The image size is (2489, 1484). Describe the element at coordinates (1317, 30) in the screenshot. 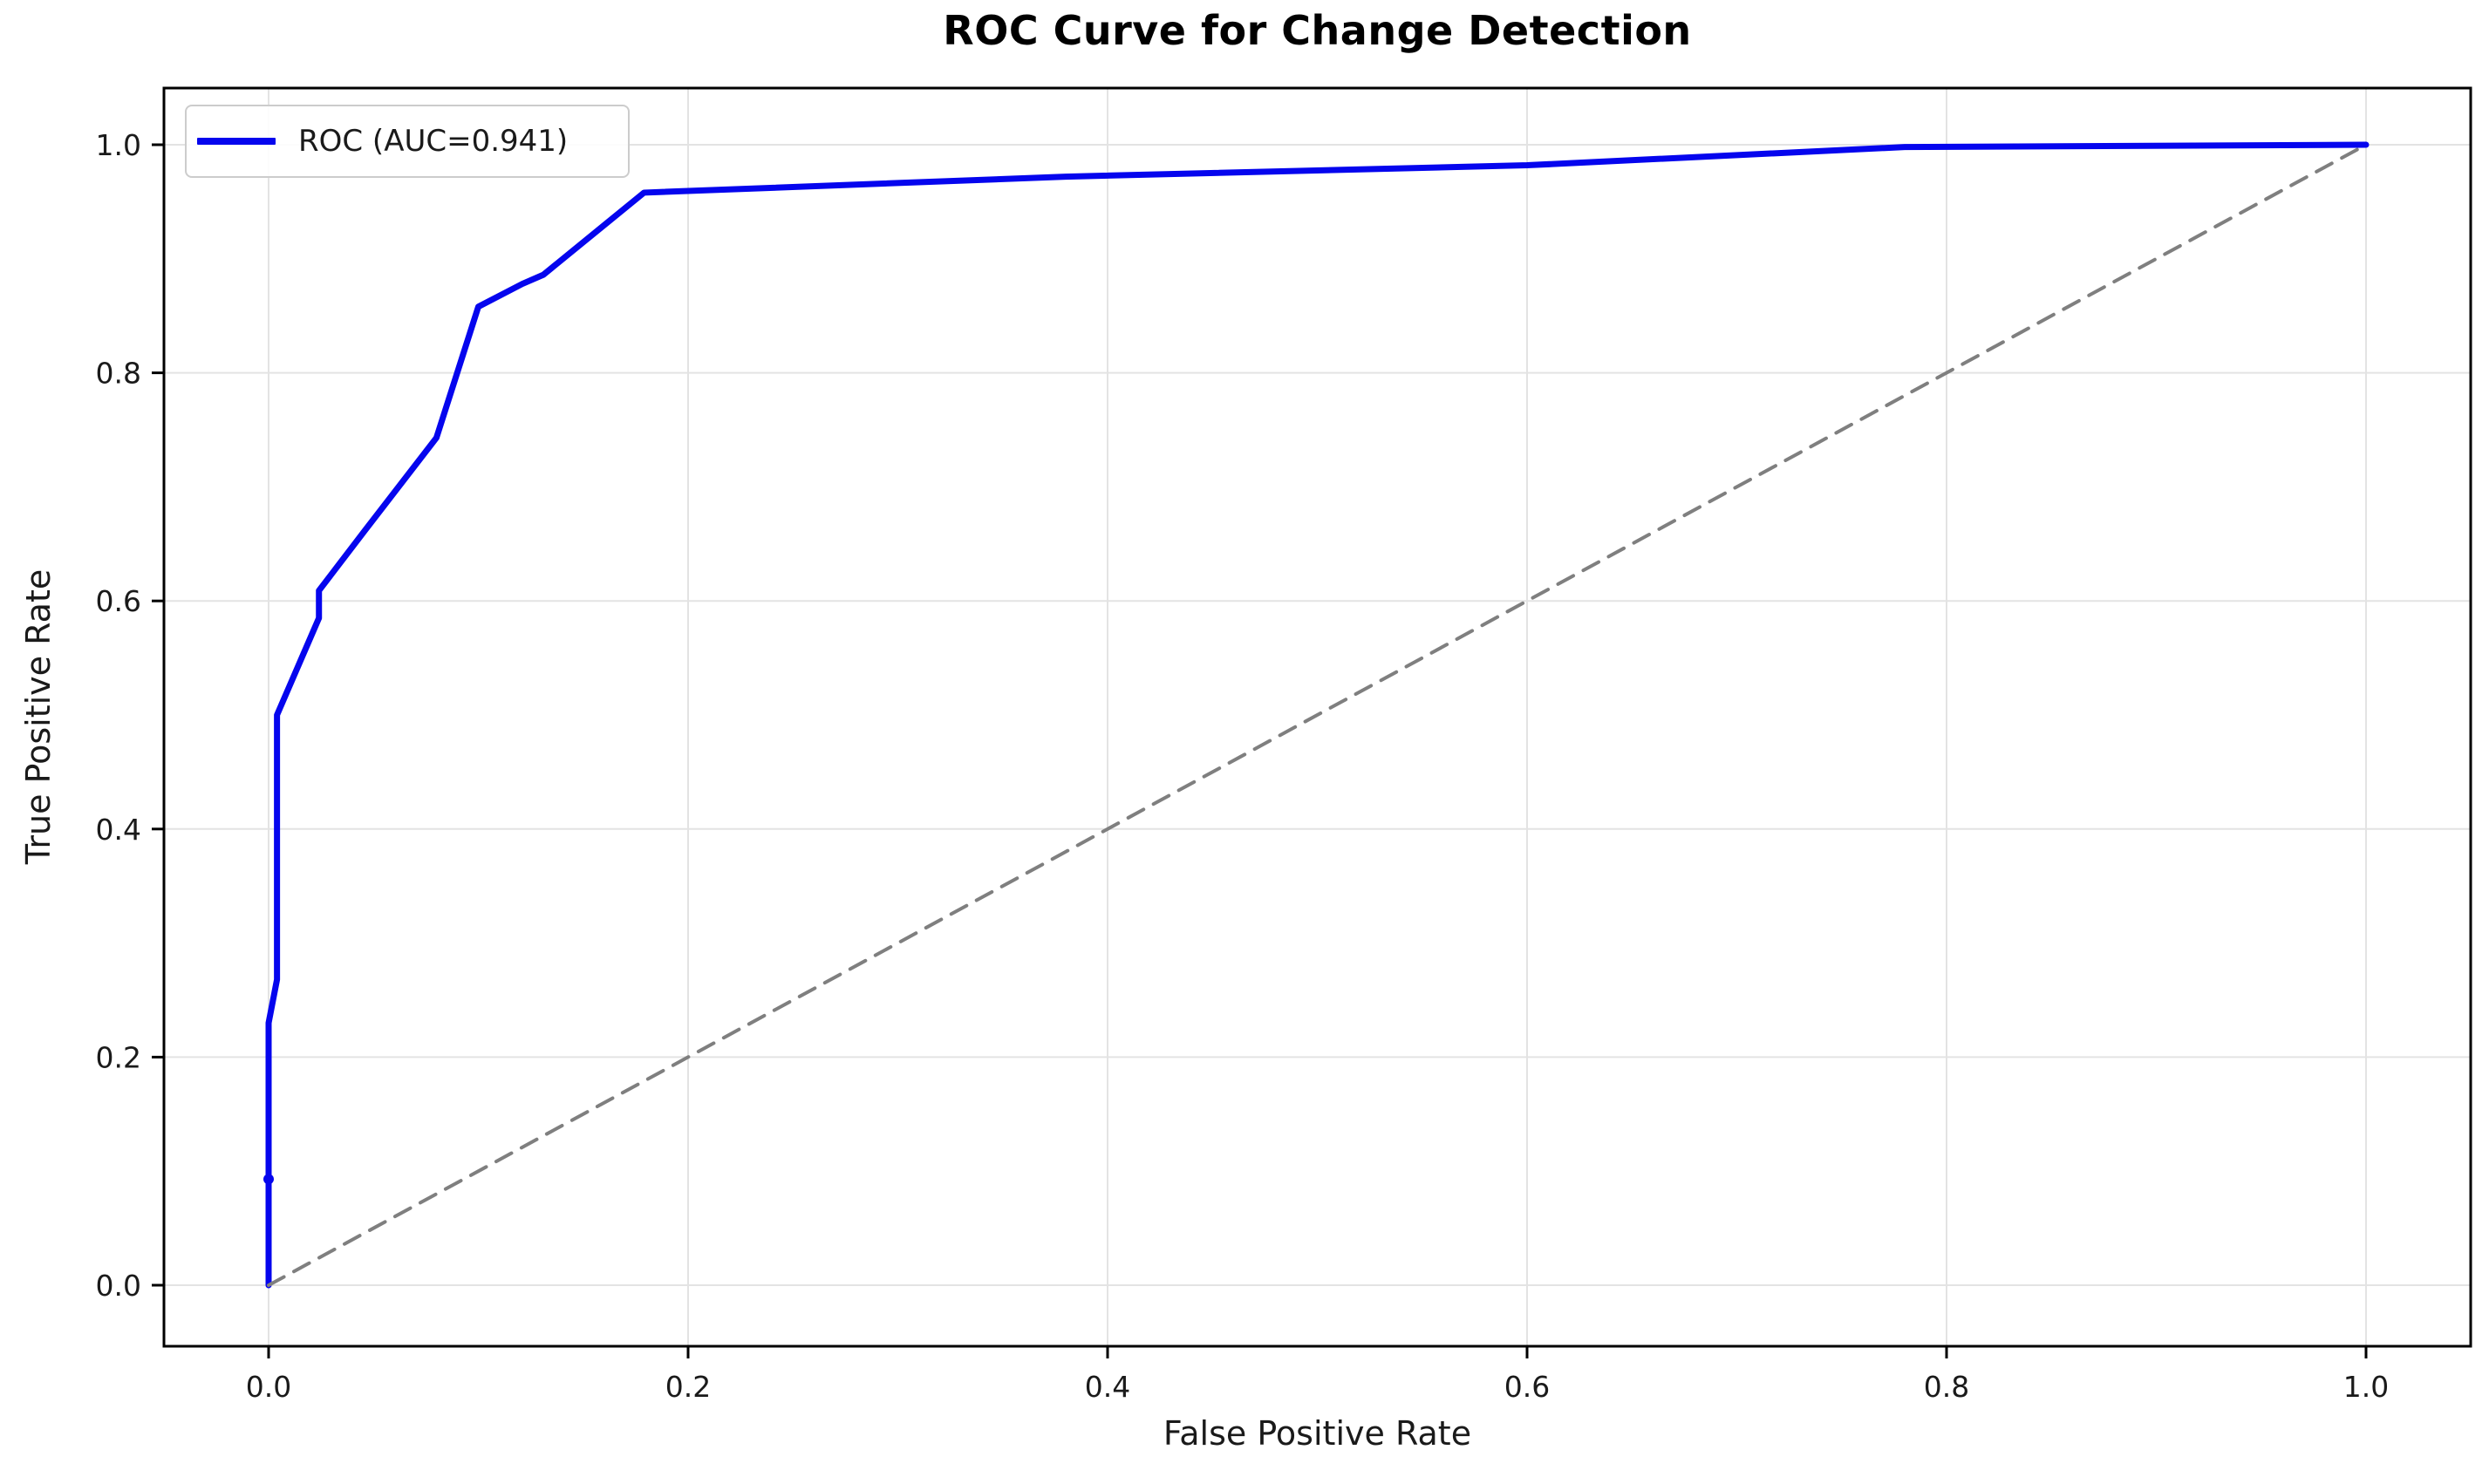

I see `chart-title: ROC Curve for Change Detection` at that location.